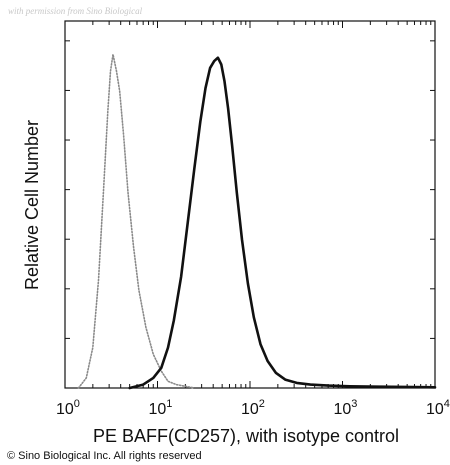 The image size is (450, 465). Describe the element at coordinates (354, 404) in the screenshot. I see `x-tick-exponent: 3` at that location.